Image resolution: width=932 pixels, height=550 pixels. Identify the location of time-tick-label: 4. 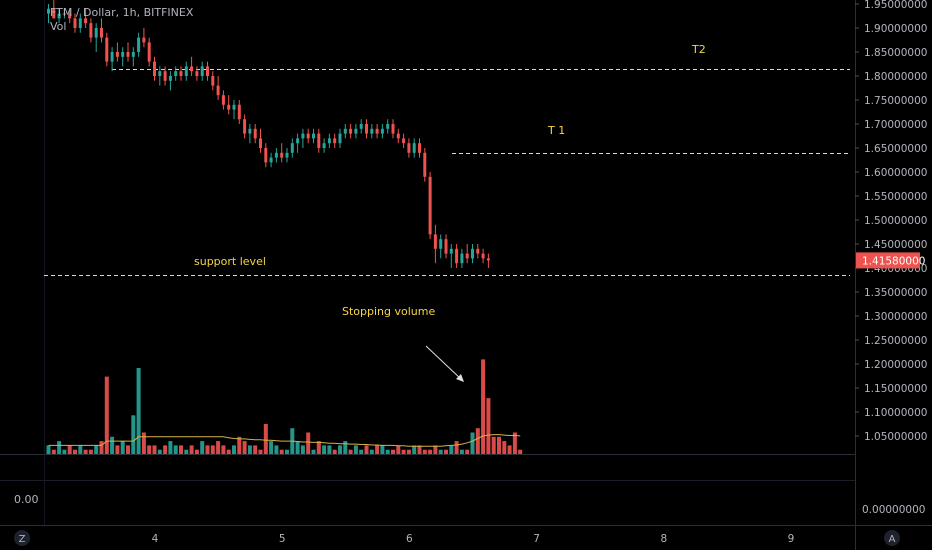
(155, 539).